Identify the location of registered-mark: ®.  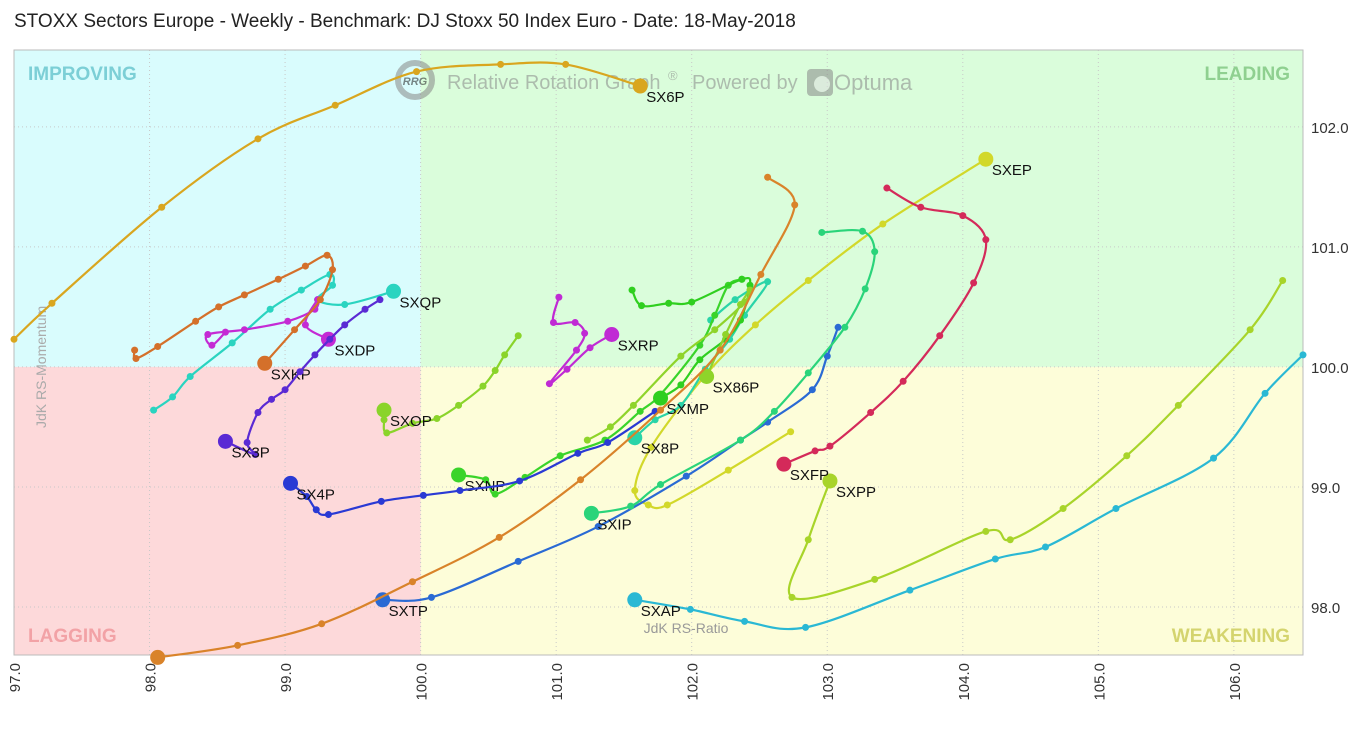
(673, 75).